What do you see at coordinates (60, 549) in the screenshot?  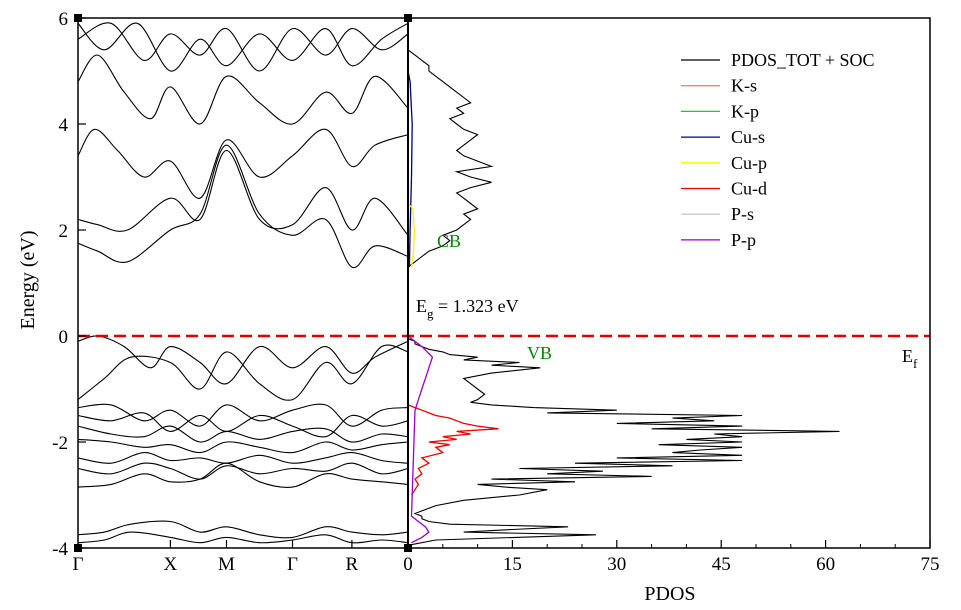 I see `y-tick-label: -4` at bounding box center [60, 549].